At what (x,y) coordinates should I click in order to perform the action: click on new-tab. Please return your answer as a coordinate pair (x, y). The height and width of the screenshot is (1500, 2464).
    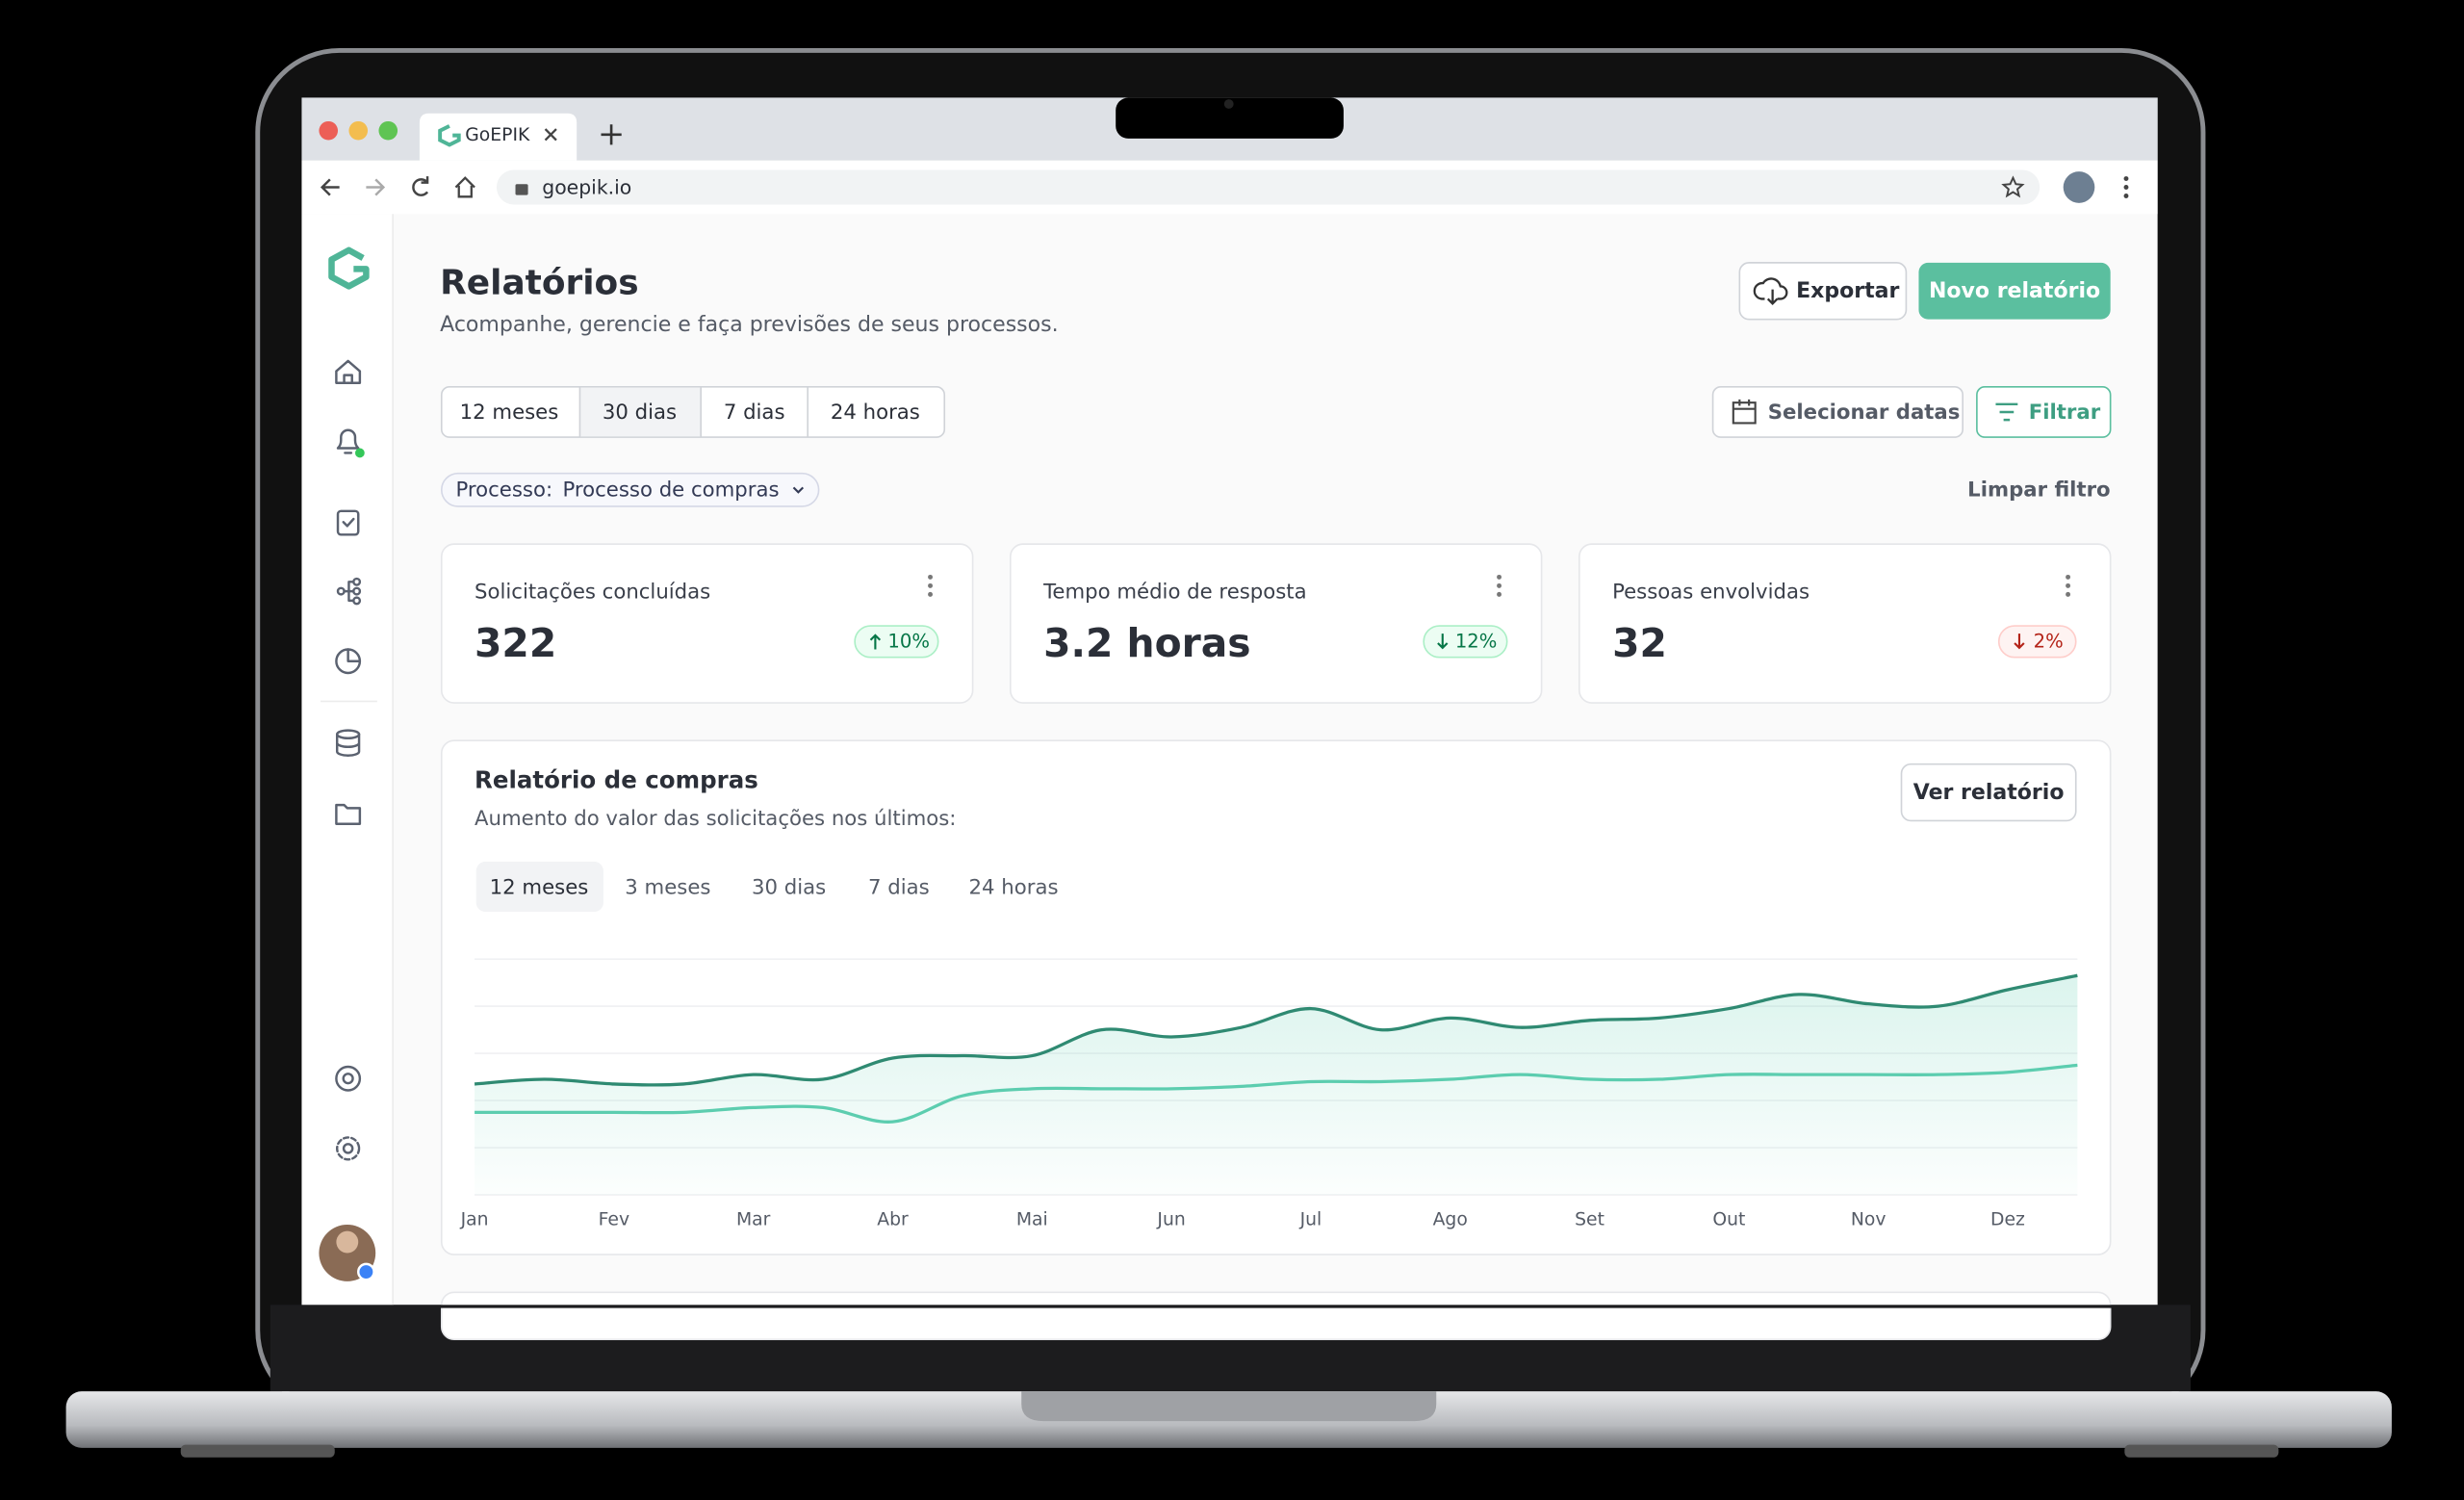
    Looking at the image, I should click on (611, 134).